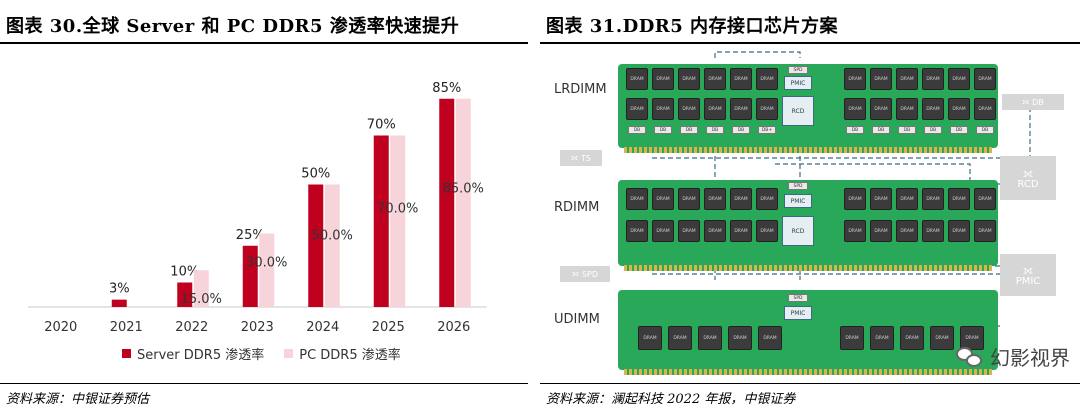  Describe the element at coordinates (1030, 358) in the screenshot. I see `watermark-text: 幻影视界` at that location.